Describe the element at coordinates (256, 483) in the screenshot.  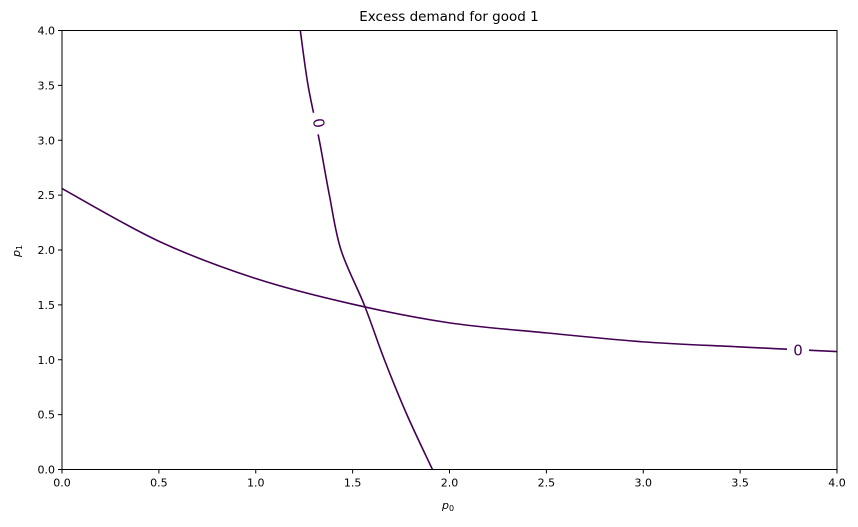
I see `x-tick-label: 1.0` at that location.